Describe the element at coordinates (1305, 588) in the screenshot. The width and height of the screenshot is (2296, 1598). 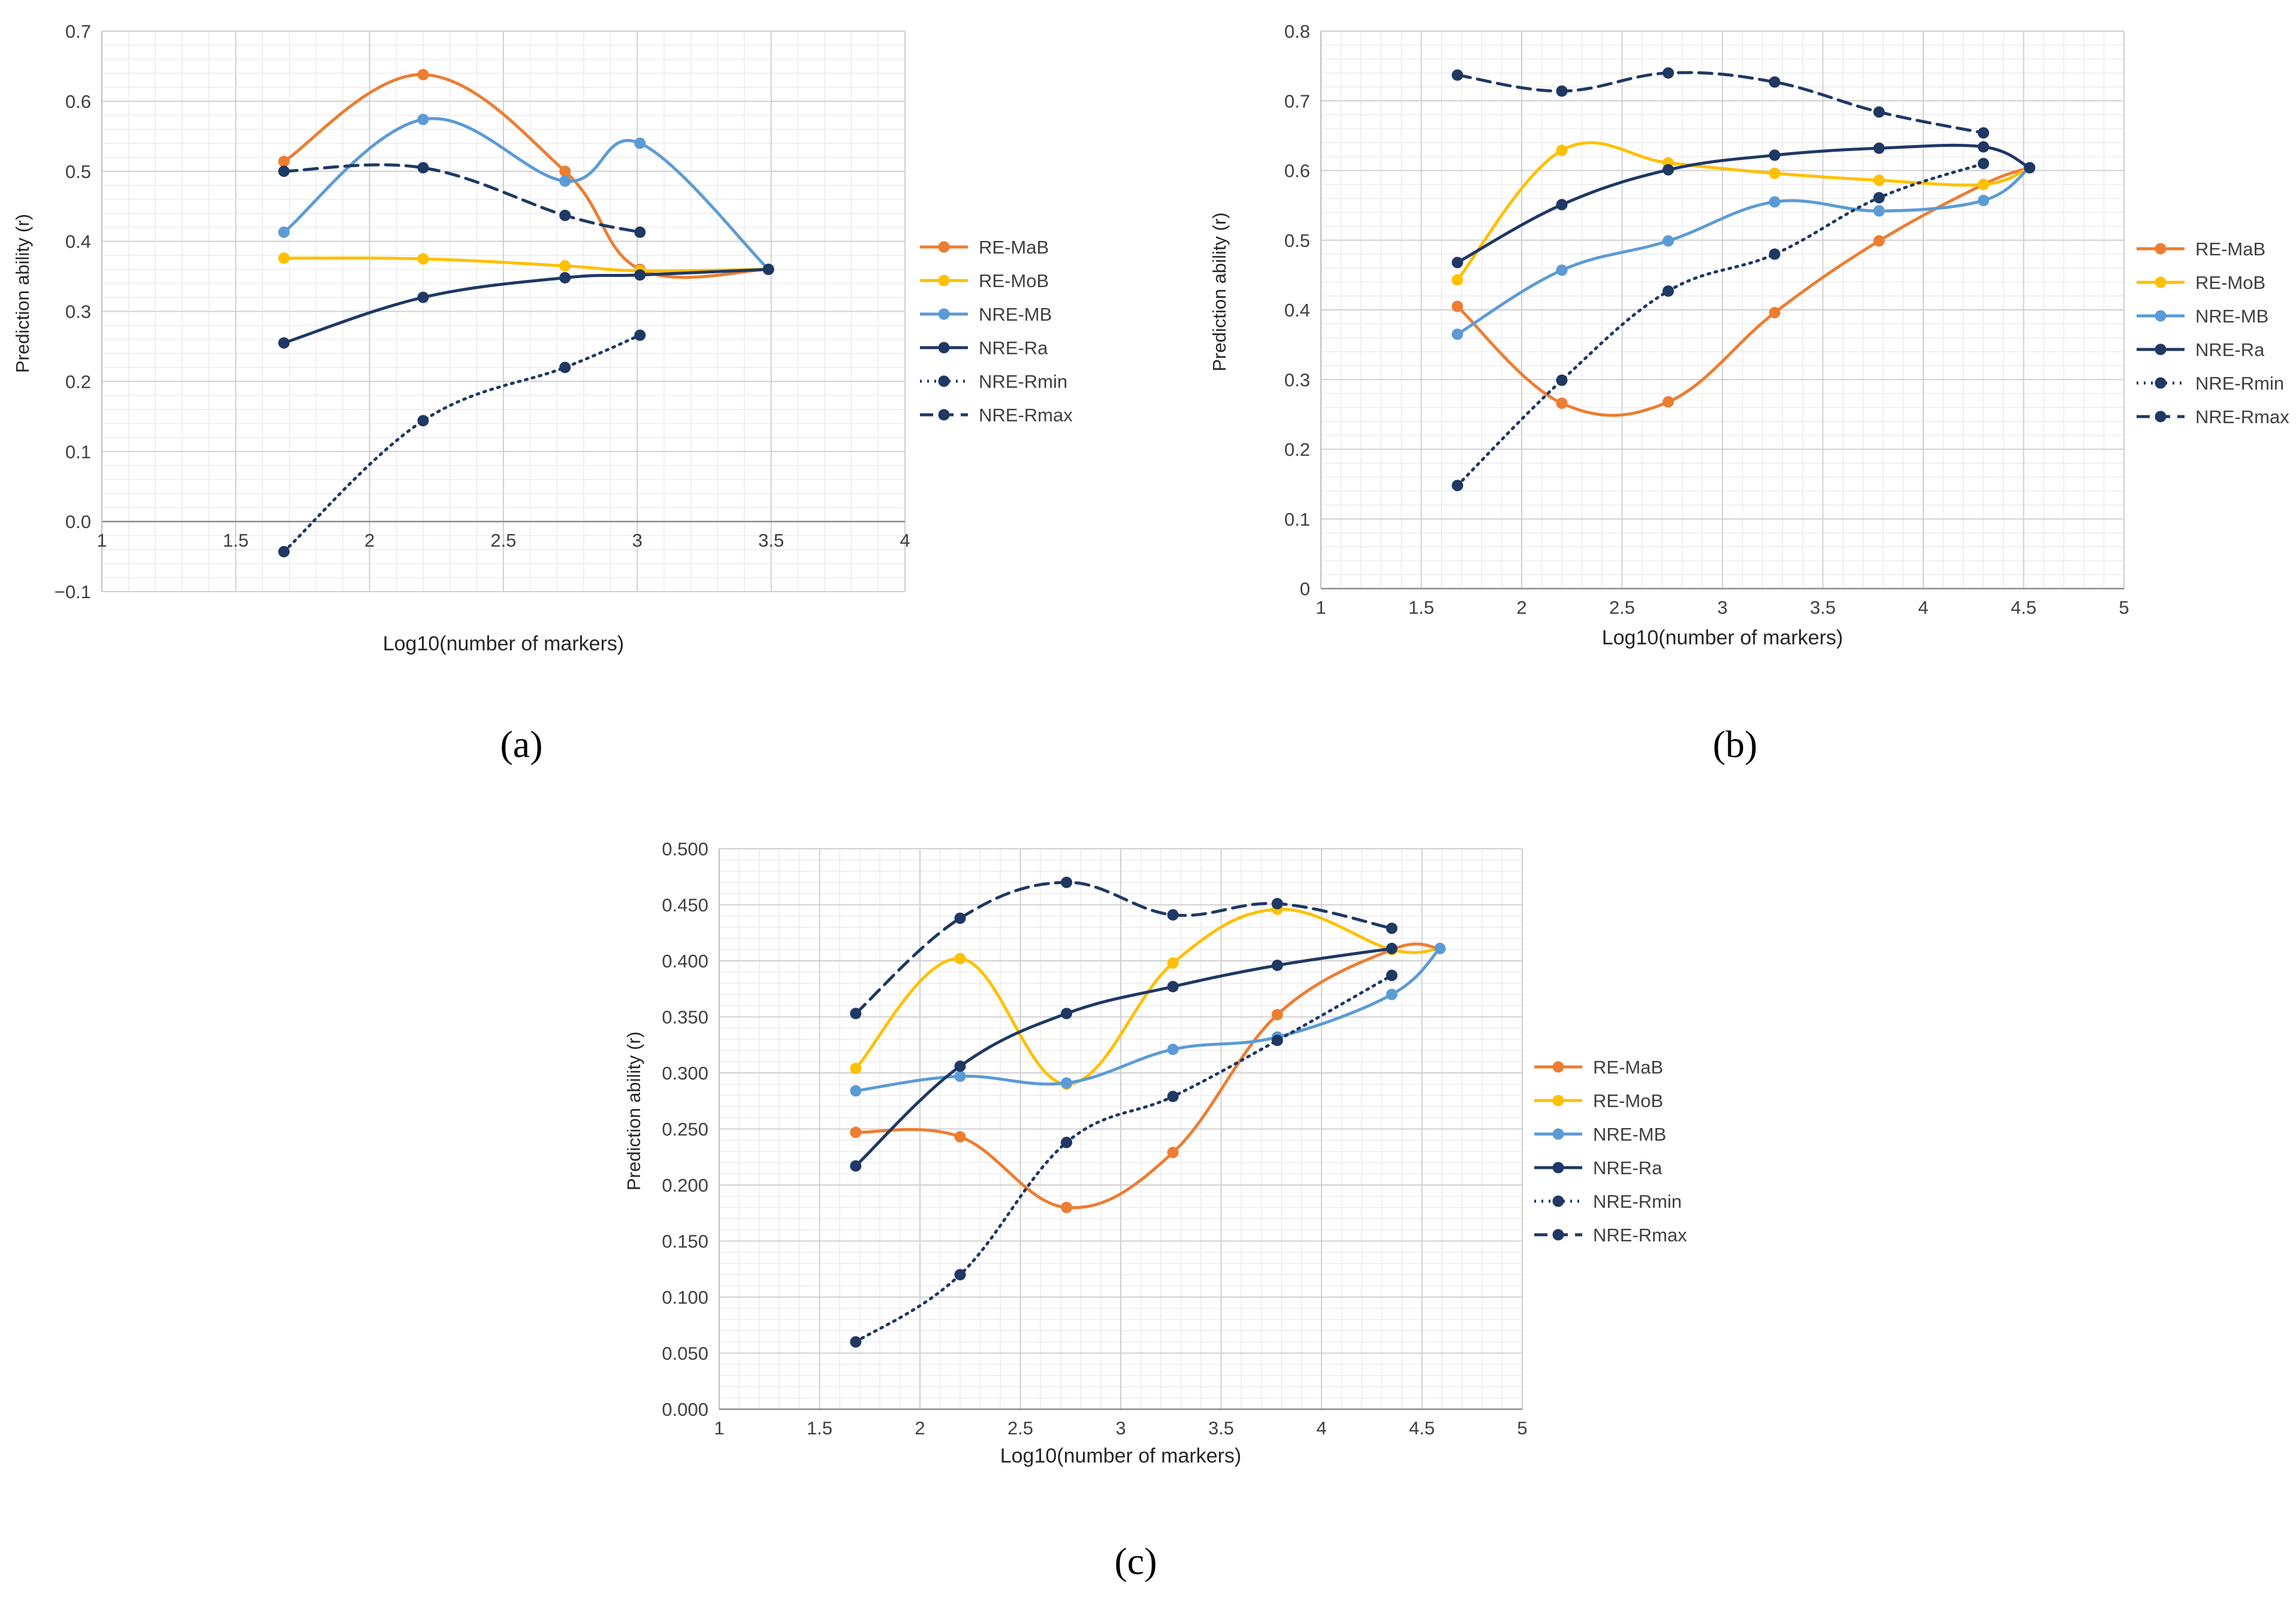
I see `y-tick-label: 0` at that location.